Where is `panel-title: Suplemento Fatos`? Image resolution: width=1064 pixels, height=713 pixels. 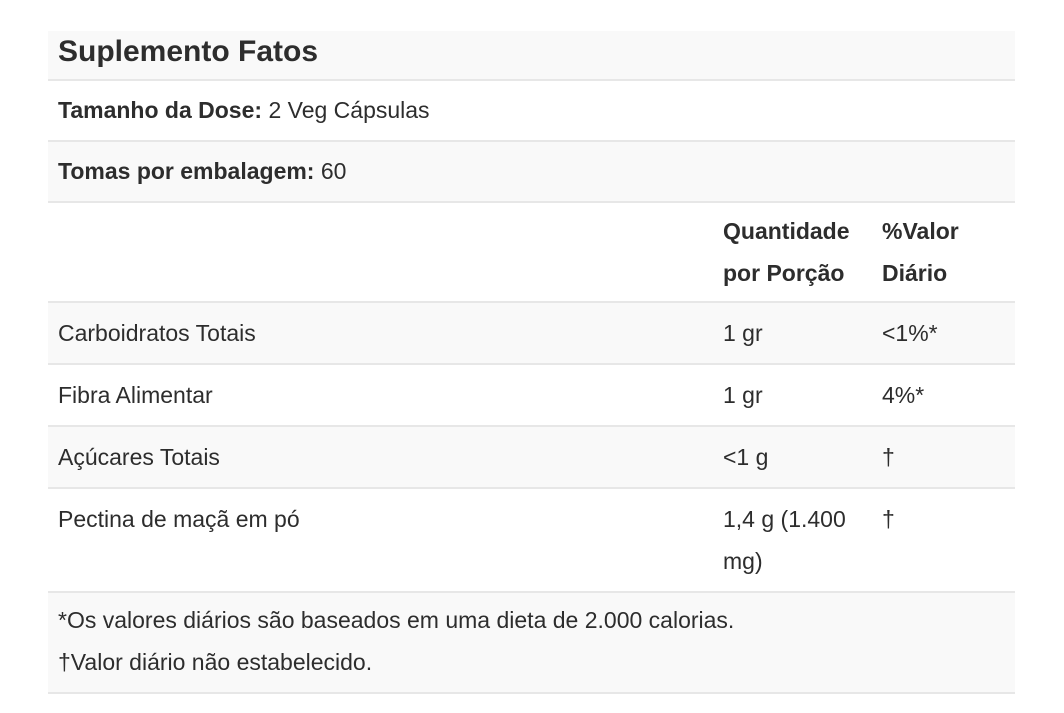
panel-title: Suplemento Fatos is located at coordinates (531, 56).